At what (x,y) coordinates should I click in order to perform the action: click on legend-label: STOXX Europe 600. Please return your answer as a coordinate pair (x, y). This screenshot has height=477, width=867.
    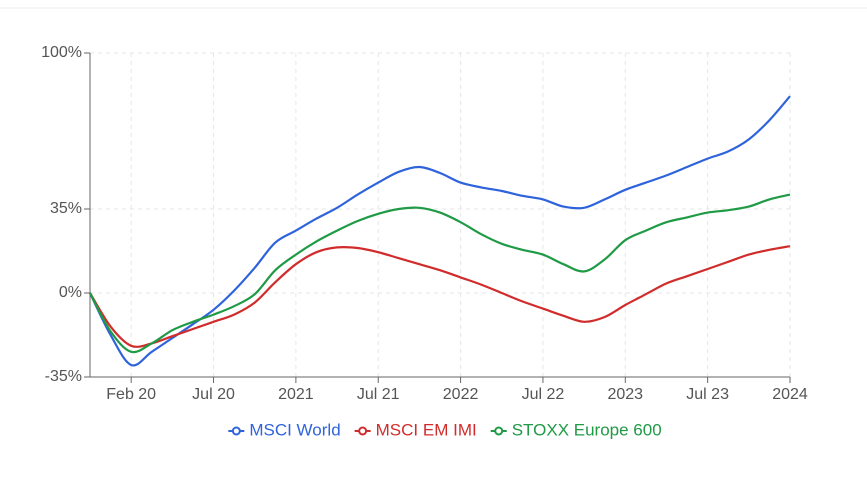
    Looking at the image, I should click on (587, 429).